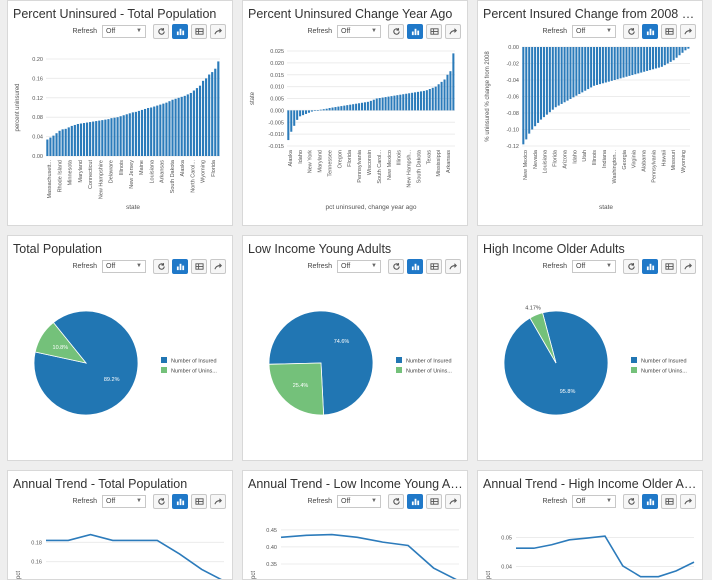  Describe the element at coordinates (36, 543) in the screenshot. I see `y-tick-label: 0.18` at that location.